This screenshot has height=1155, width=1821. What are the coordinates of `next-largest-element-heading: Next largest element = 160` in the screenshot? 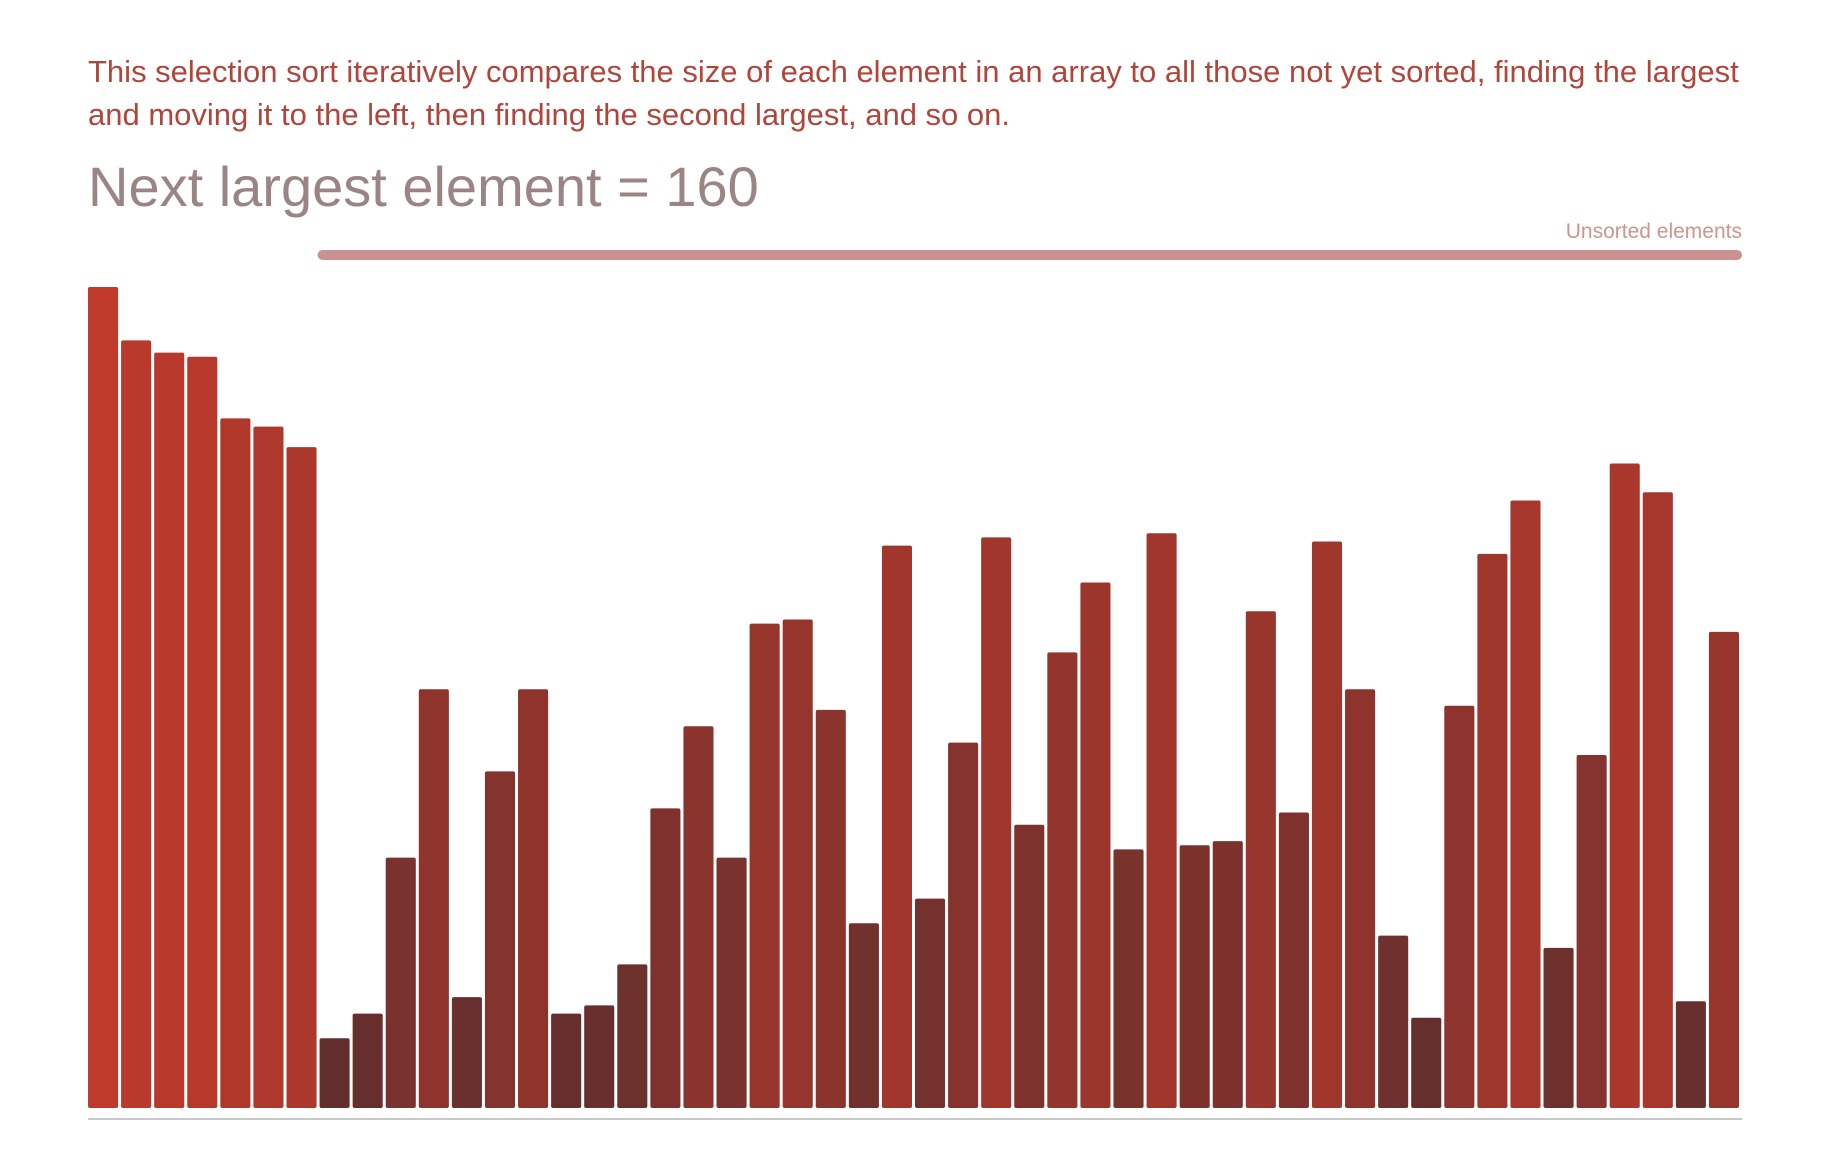 It's located at (423, 186).